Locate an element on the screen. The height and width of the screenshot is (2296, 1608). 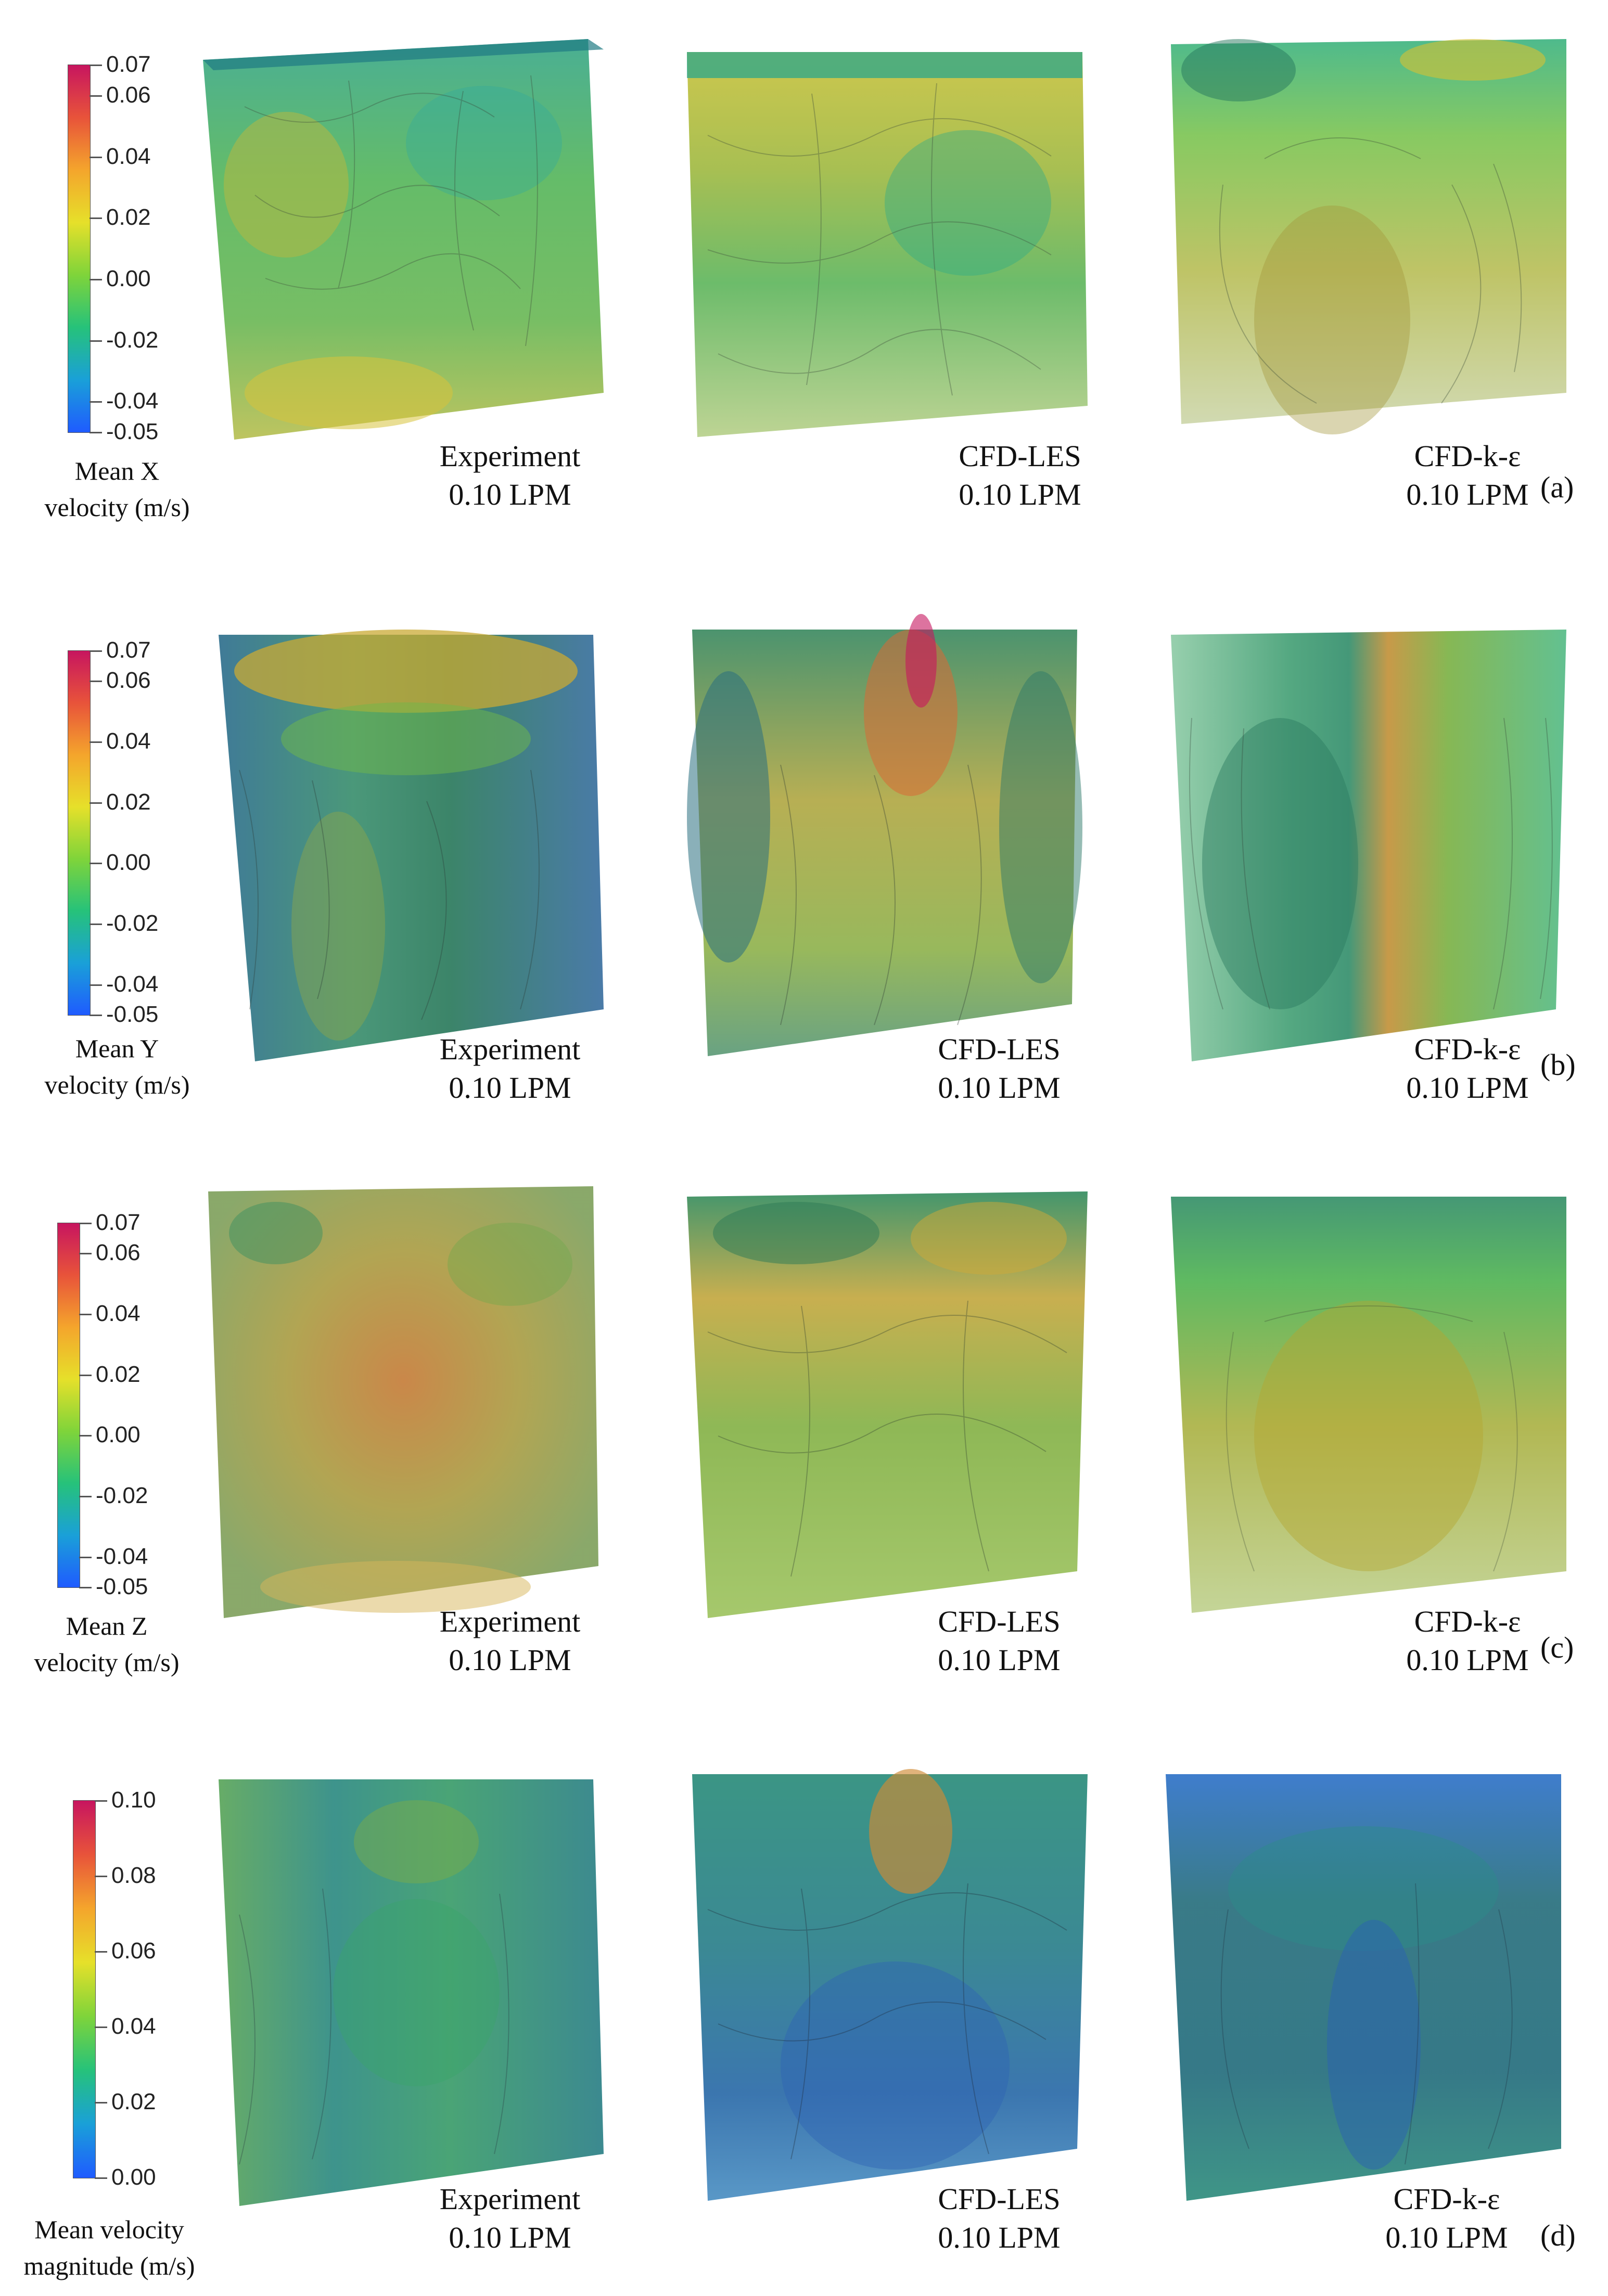
colorbar-tick-label: 0.10 is located at coordinates (134, 1800).